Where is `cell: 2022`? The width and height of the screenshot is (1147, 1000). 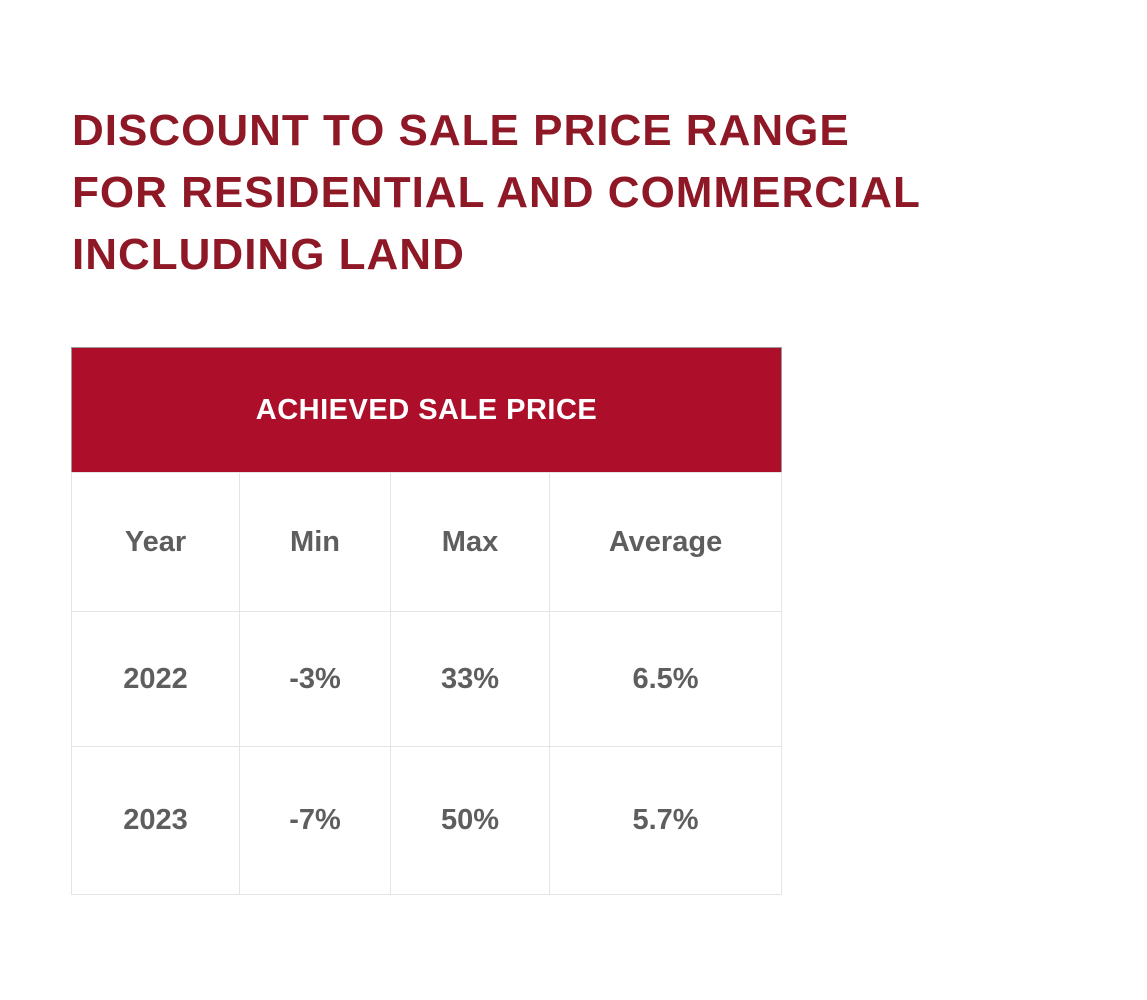 cell: 2022 is located at coordinates (155, 679).